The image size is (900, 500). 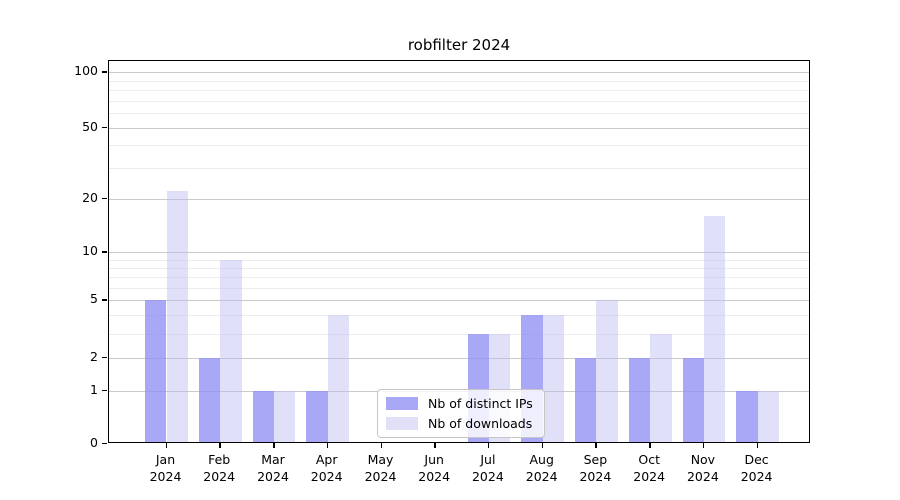 I want to click on legend: Nb of distinct IPs Nb of downloads, so click(x=461, y=413).